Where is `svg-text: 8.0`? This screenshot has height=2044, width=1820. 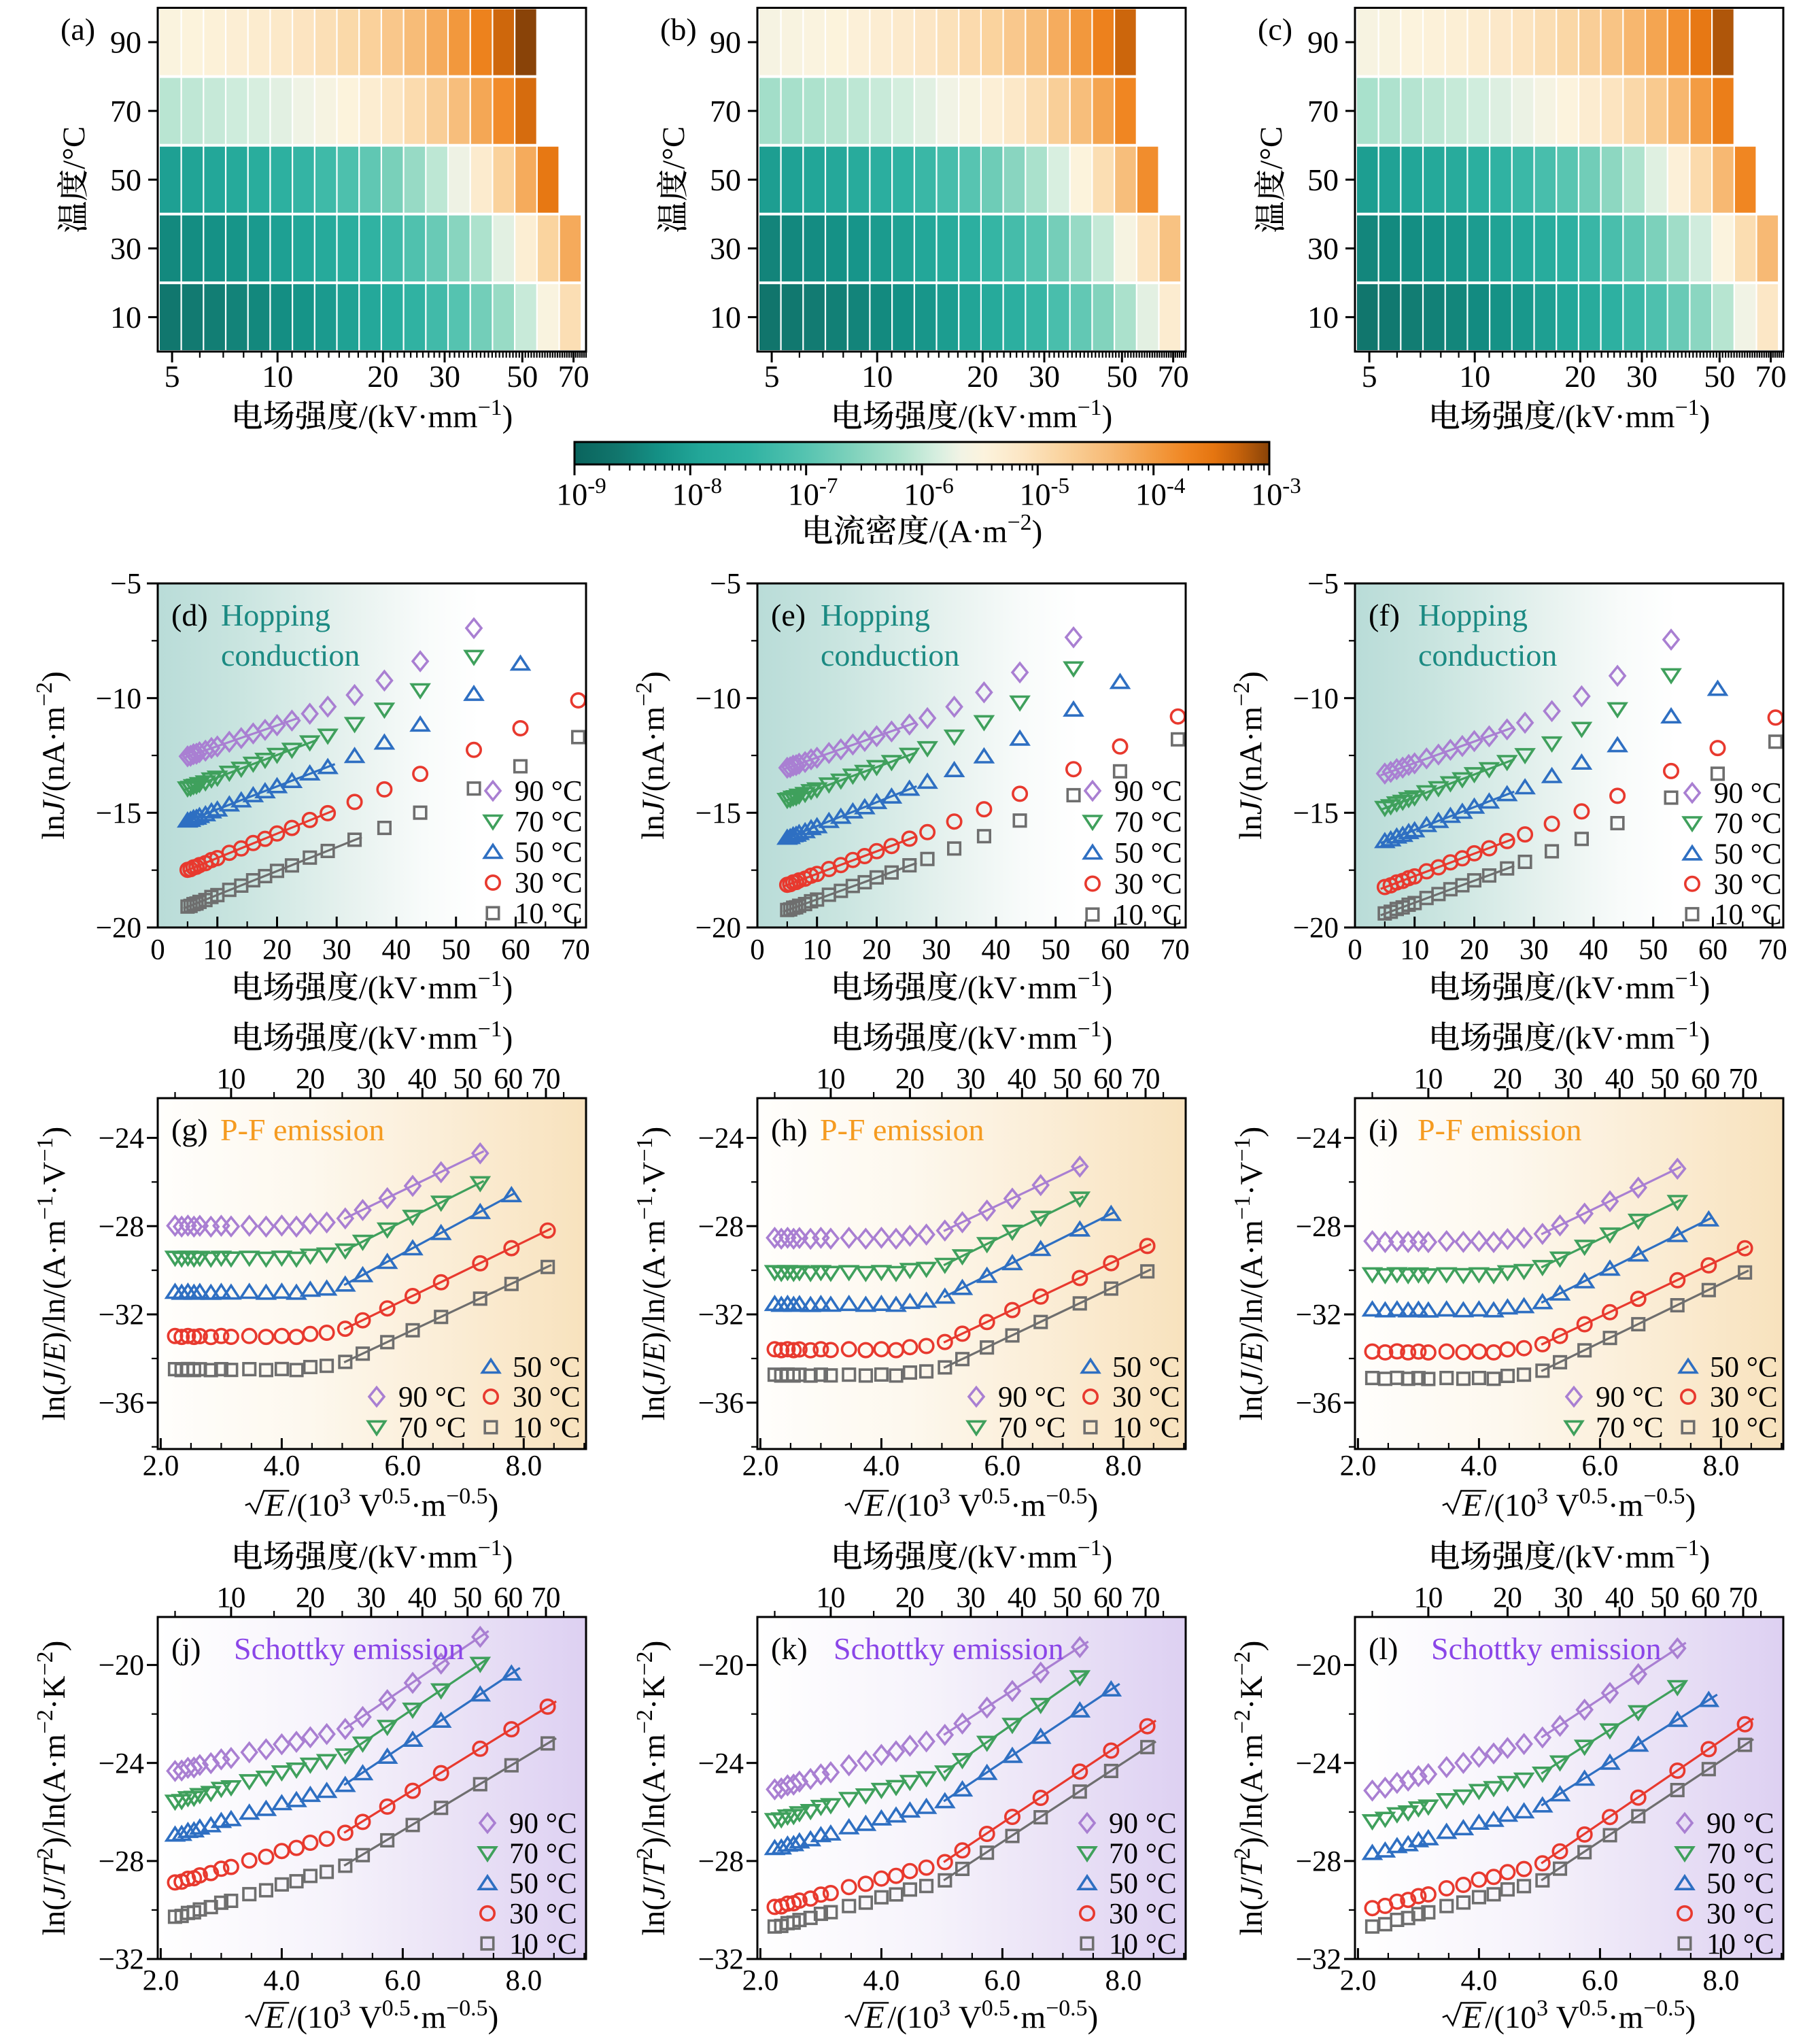 svg-text: 8.0 is located at coordinates (524, 1981).